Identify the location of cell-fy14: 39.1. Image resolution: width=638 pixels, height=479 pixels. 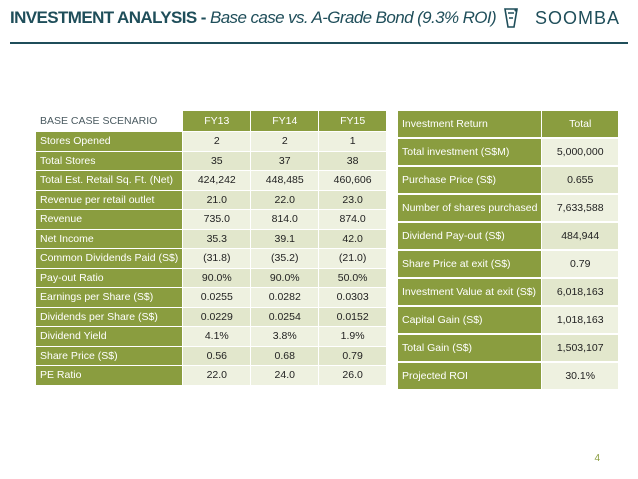
(284, 238).